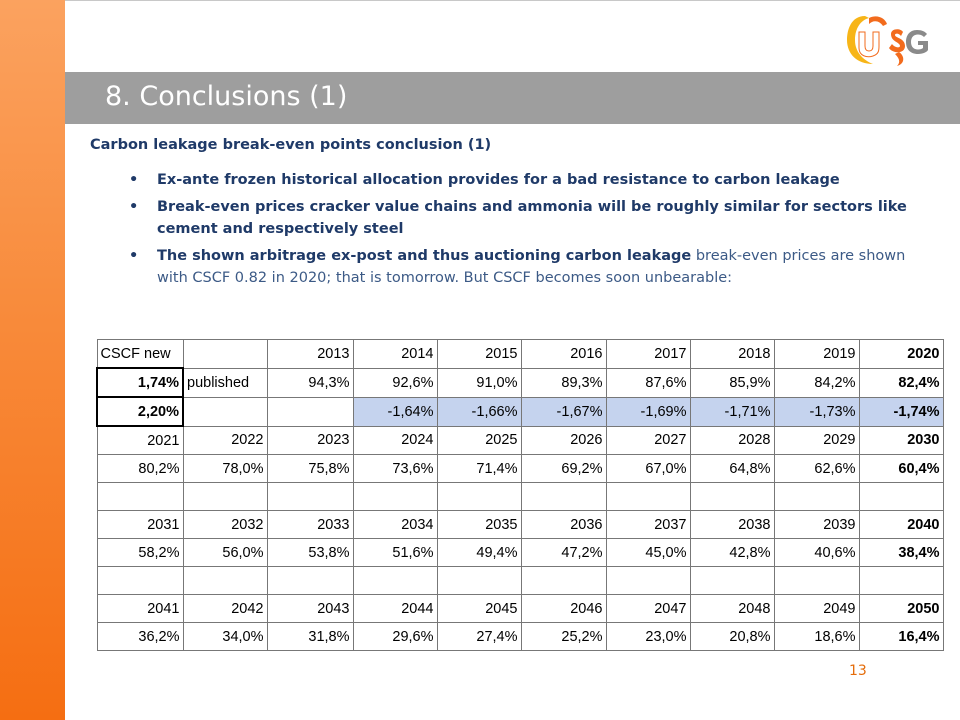 The image size is (960, 720). What do you see at coordinates (140, 440) in the screenshot?
I see `table-cell: 2021` at bounding box center [140, 440].